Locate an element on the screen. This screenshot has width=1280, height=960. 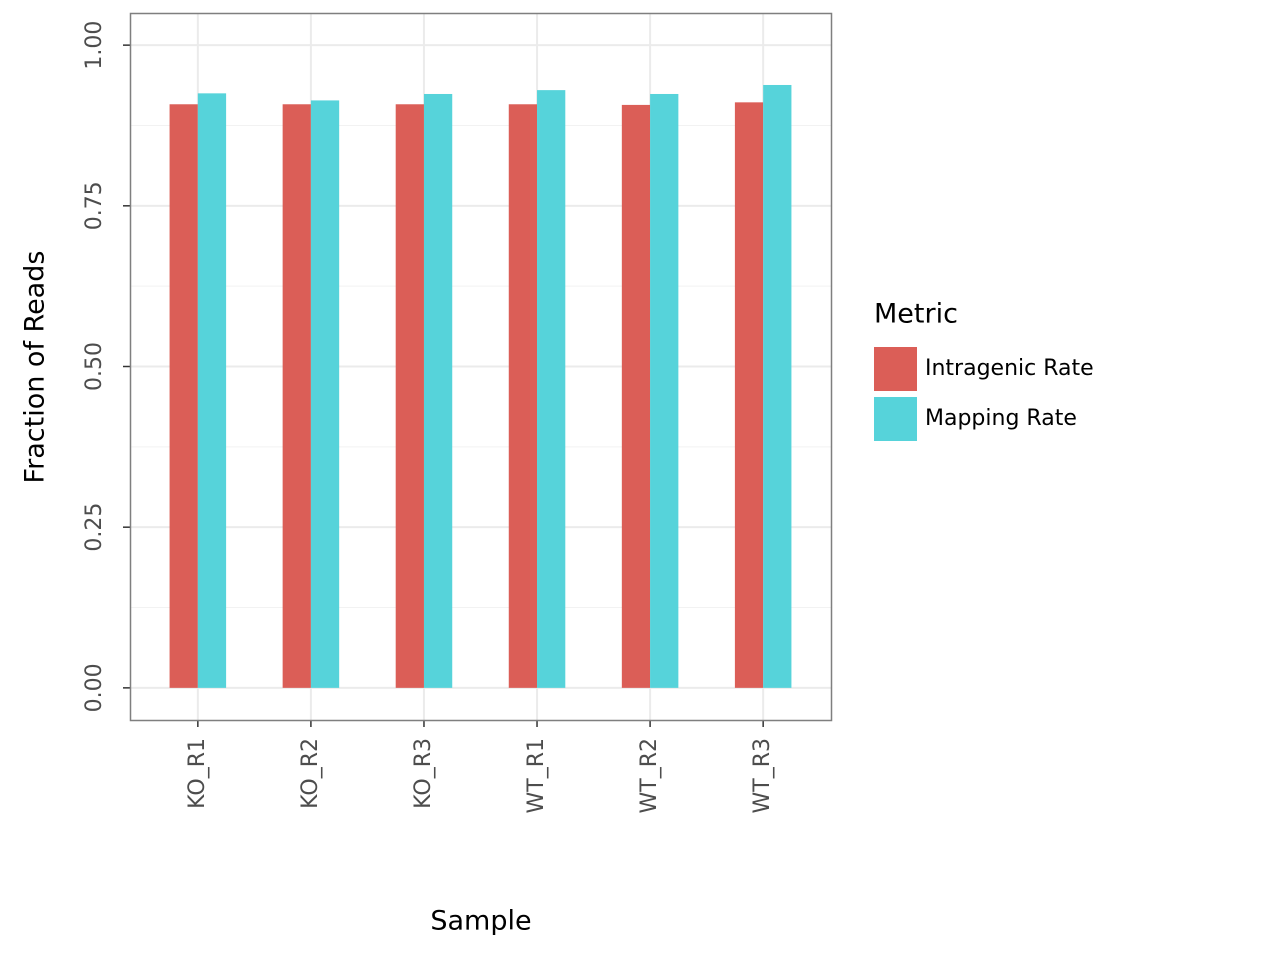
y-tick-label: 0.25 is located at coordinates (94, 527).